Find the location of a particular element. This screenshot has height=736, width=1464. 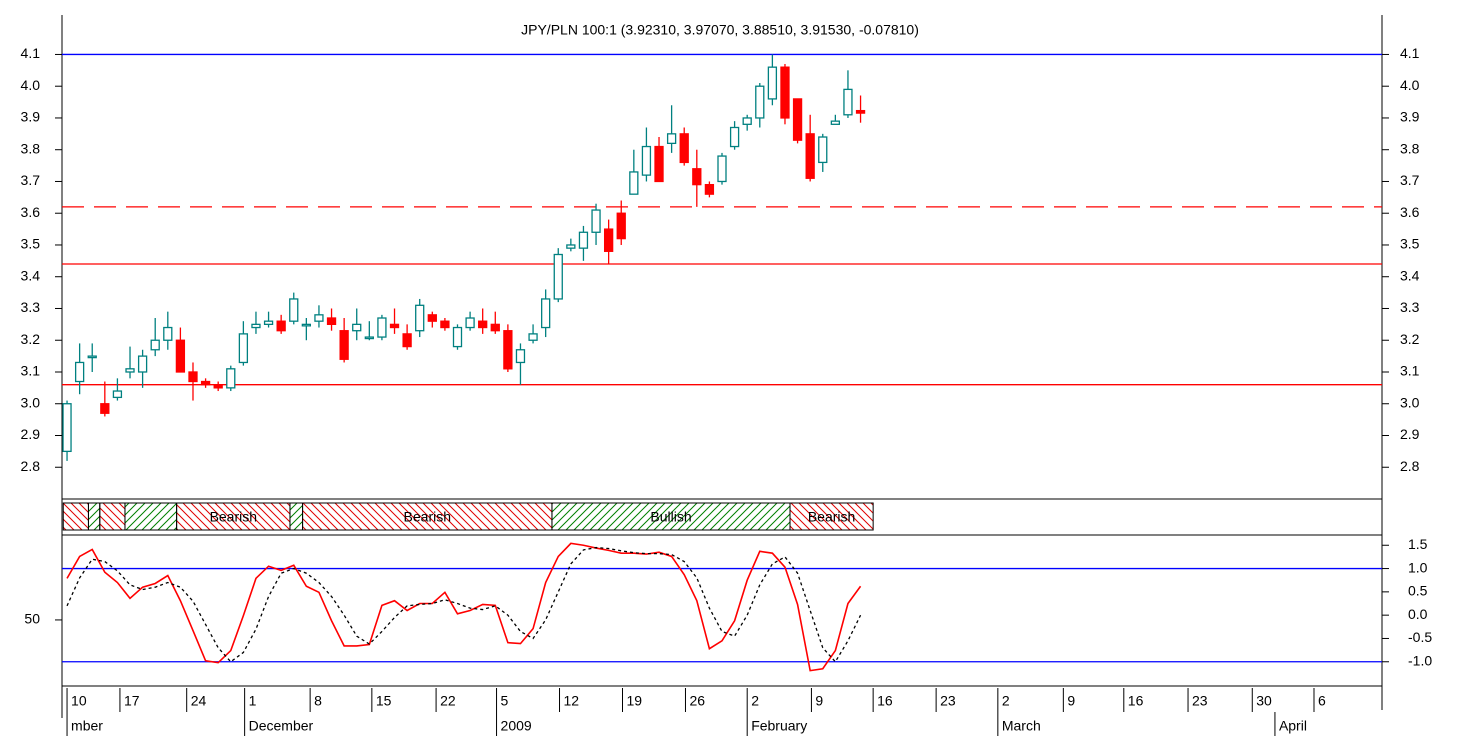

x-tick-label: 22 is located at coordinates (448, 701).